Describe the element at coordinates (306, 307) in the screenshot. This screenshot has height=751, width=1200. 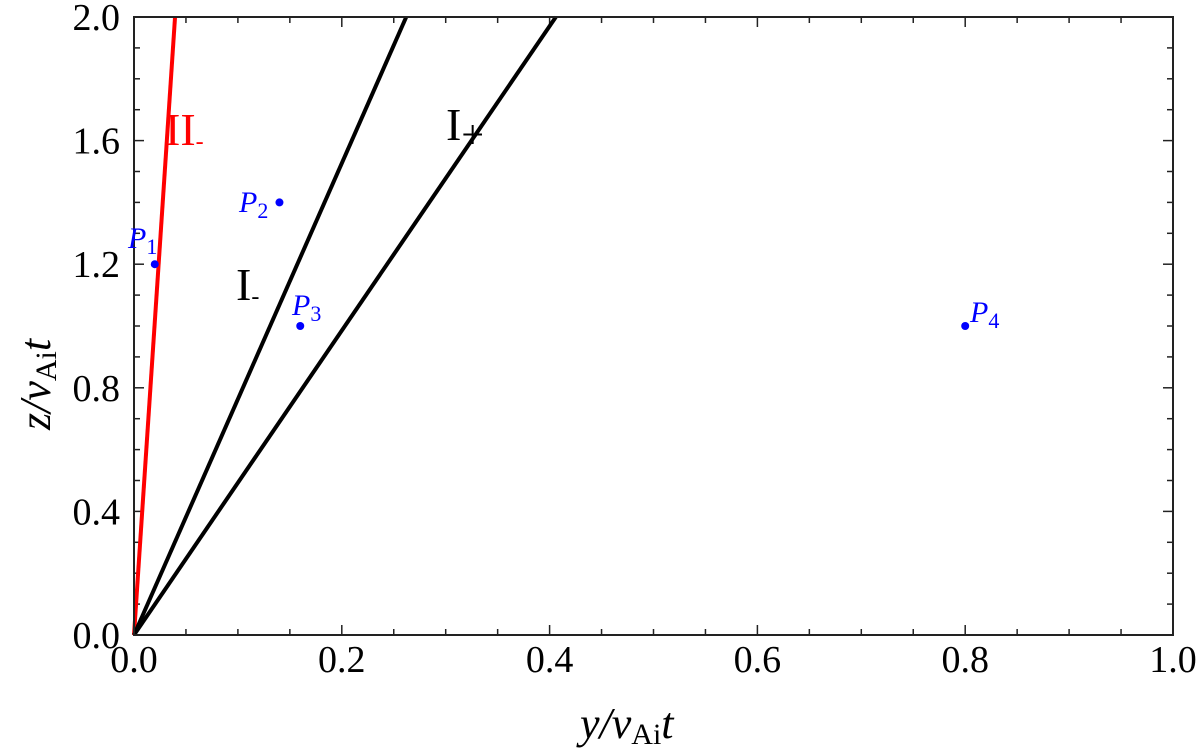
I see `point-label-P3: P3` at that location.